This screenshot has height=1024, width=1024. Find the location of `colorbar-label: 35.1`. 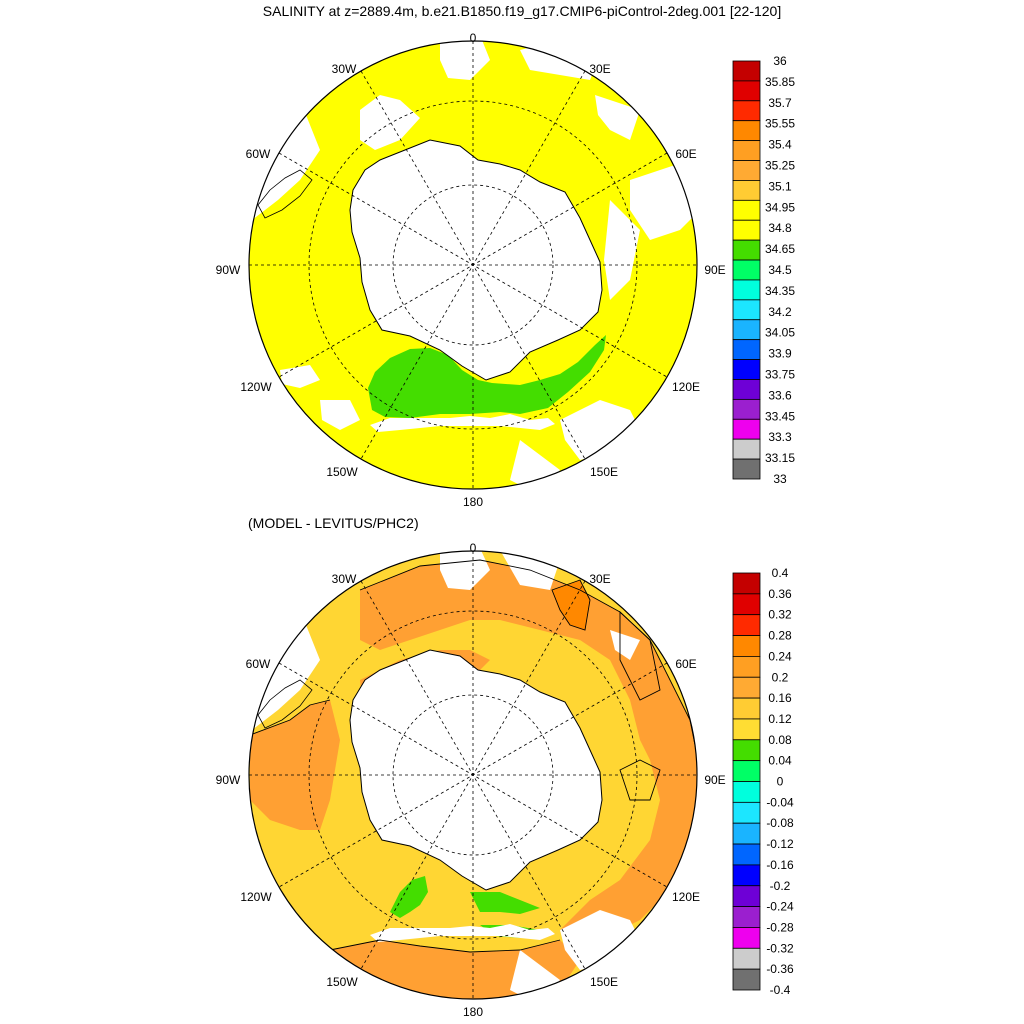

colorbar-label: 35.1 is located at coordinates (780, 186).